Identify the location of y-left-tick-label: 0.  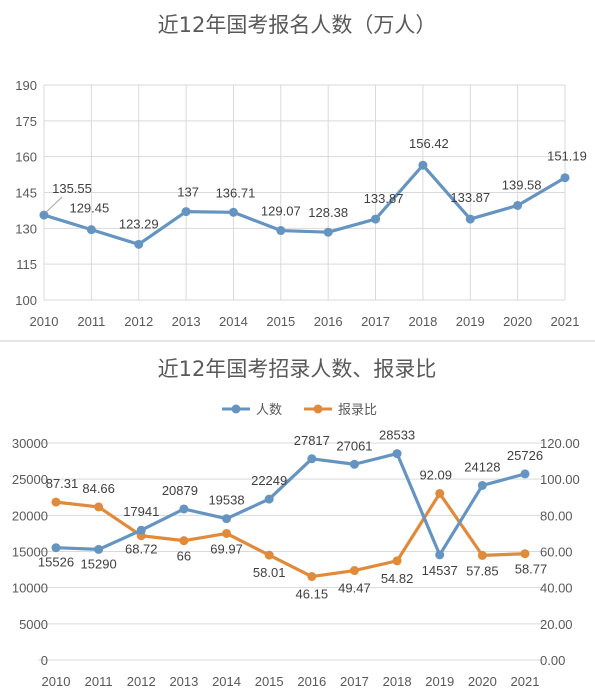
(44, 660).